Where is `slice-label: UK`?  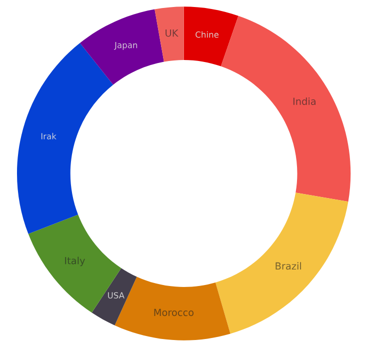
slice-label: UK is located at coordinates (172, 33).